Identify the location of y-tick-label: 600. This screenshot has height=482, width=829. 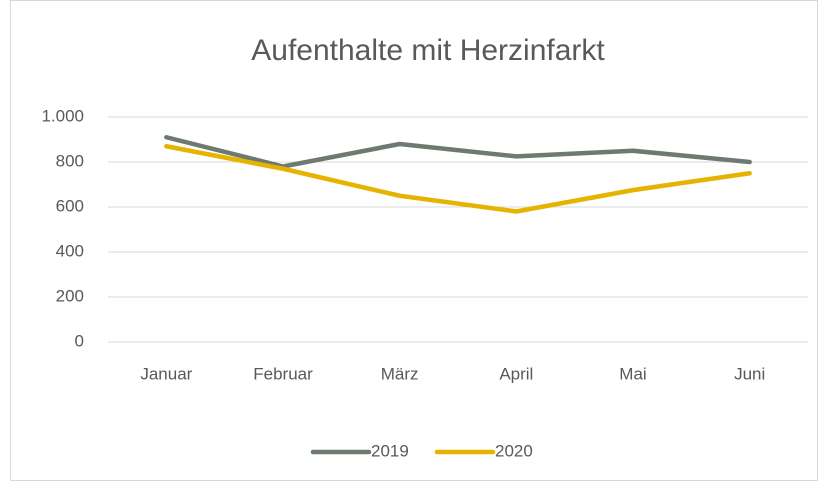
(70, 205).